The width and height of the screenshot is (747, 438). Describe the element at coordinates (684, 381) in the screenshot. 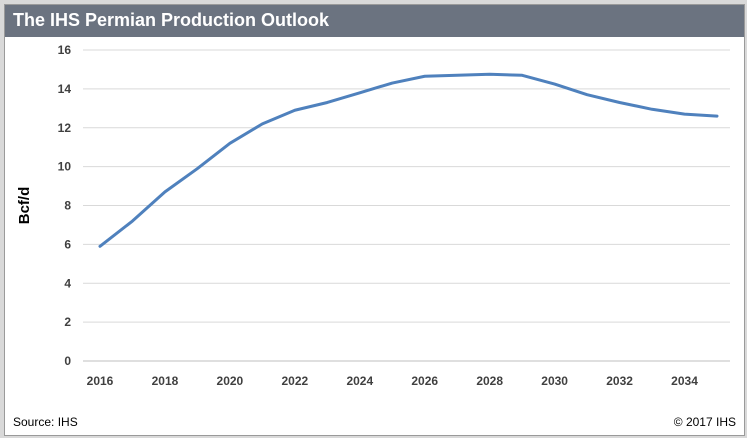

I see `x-tick-label: 2034` at that location.